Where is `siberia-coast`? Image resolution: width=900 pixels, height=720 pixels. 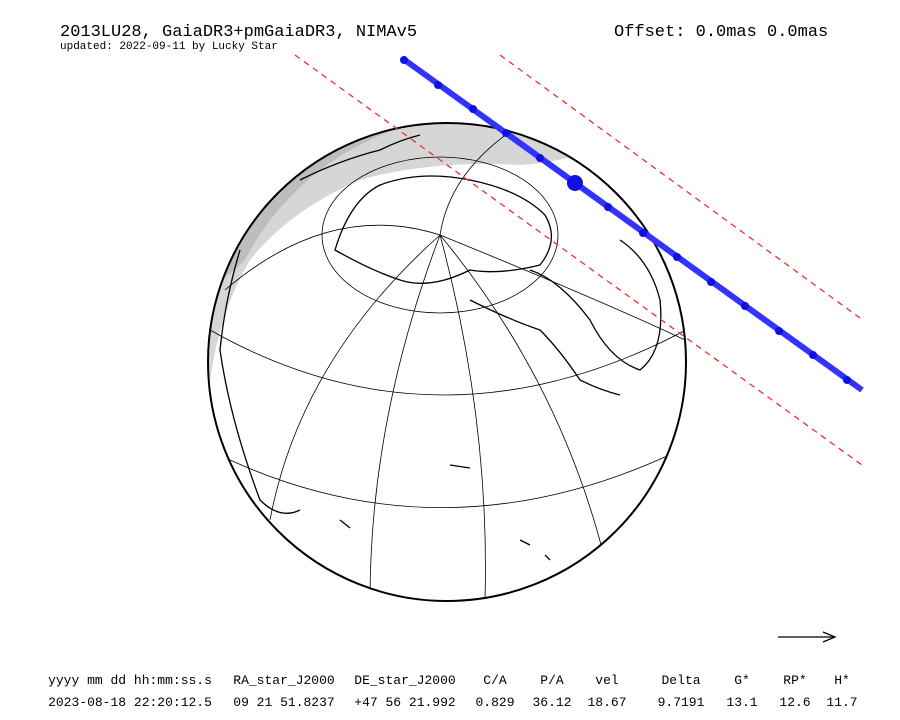 siberia-coast is located at coordinates (360, 157).